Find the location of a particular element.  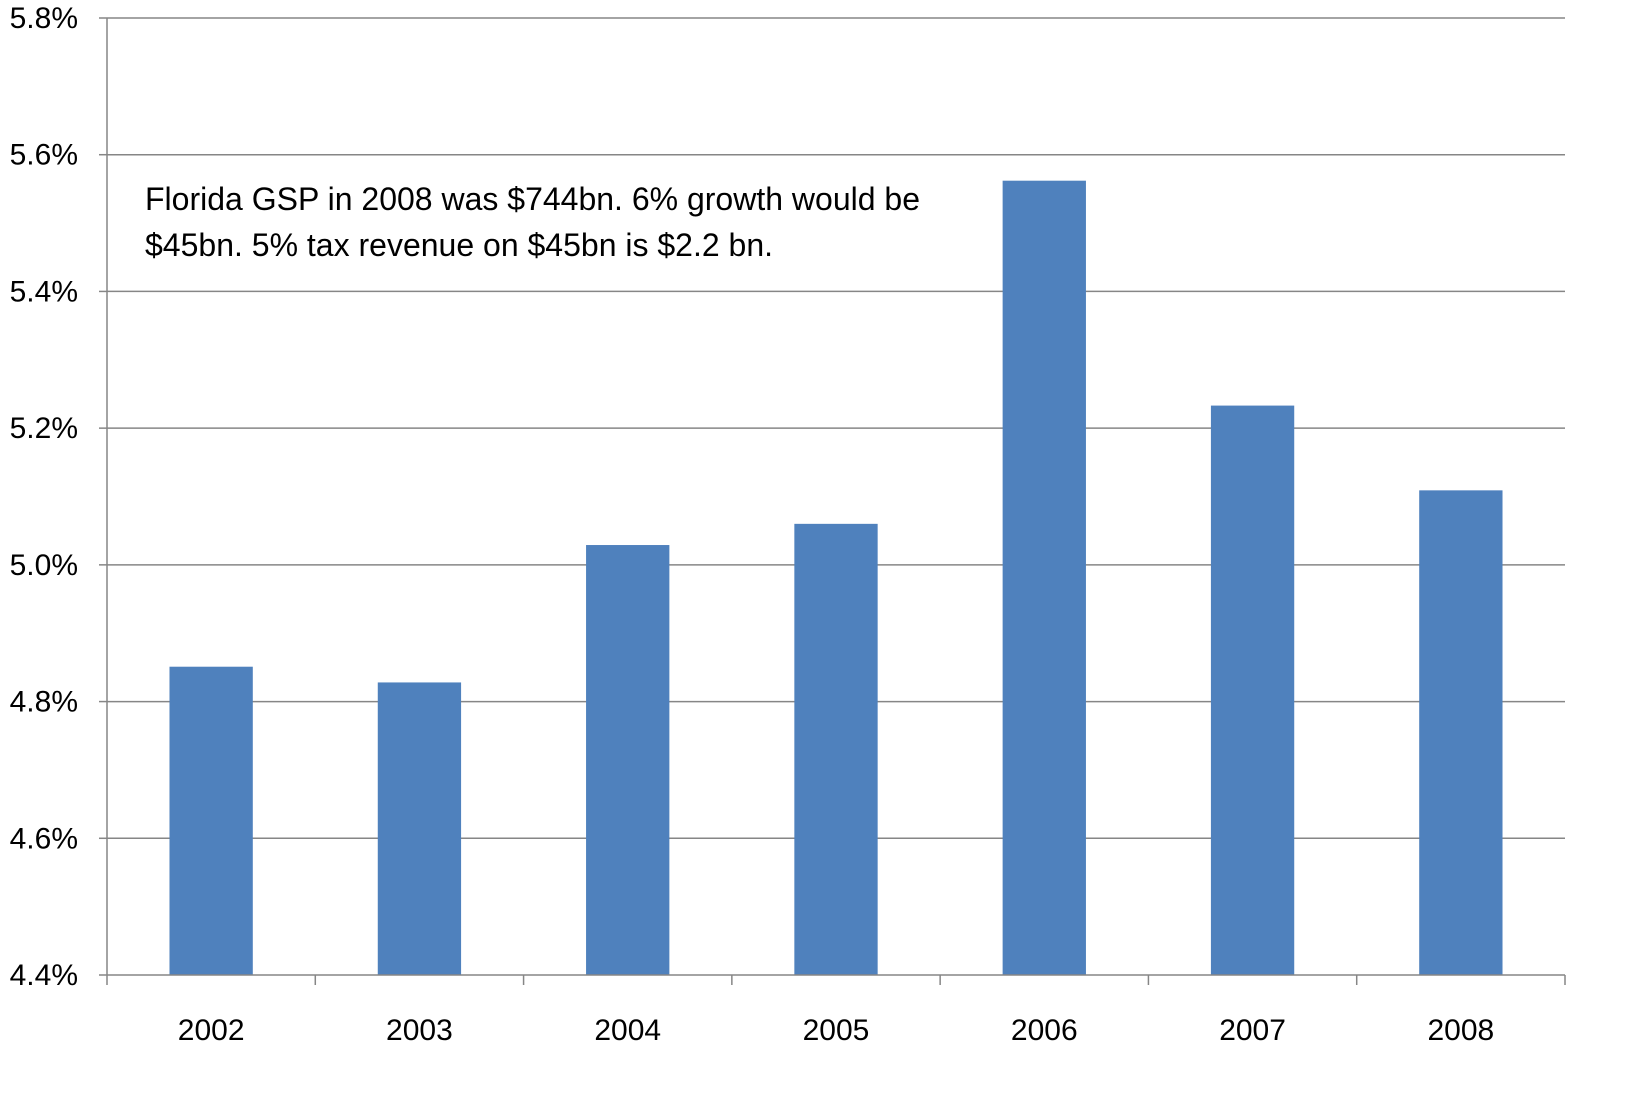

x-tick-label: 2008 is located at coordinates (1460, 1030).